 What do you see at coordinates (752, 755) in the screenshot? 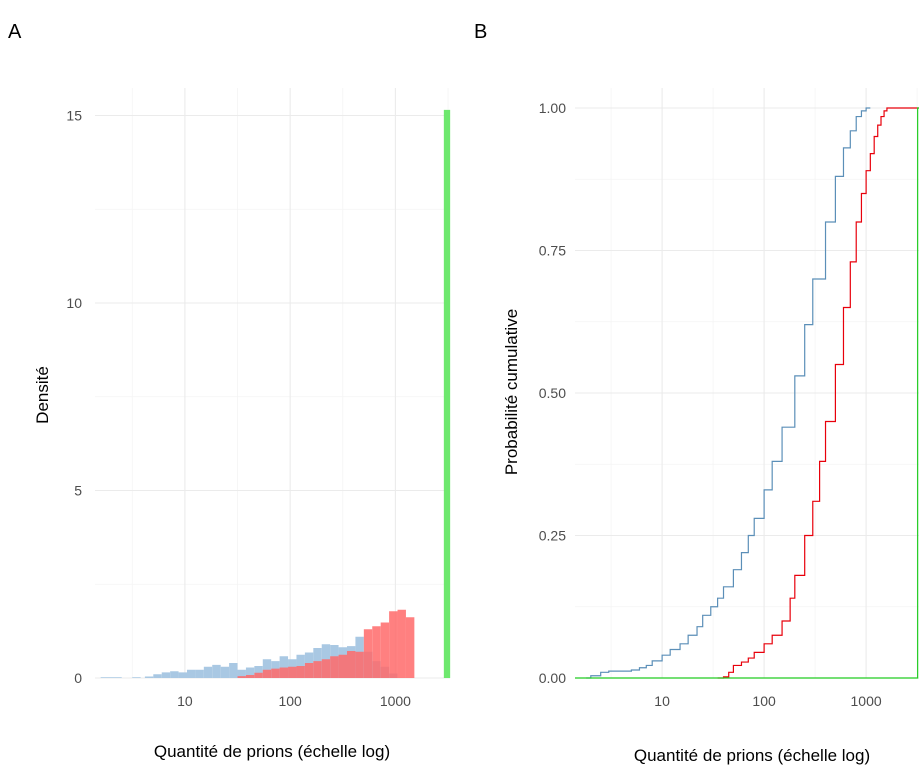
I see `panel-b-x-axis-title: Quantité de prions (échelle log)` at bounding box center [752, 755].